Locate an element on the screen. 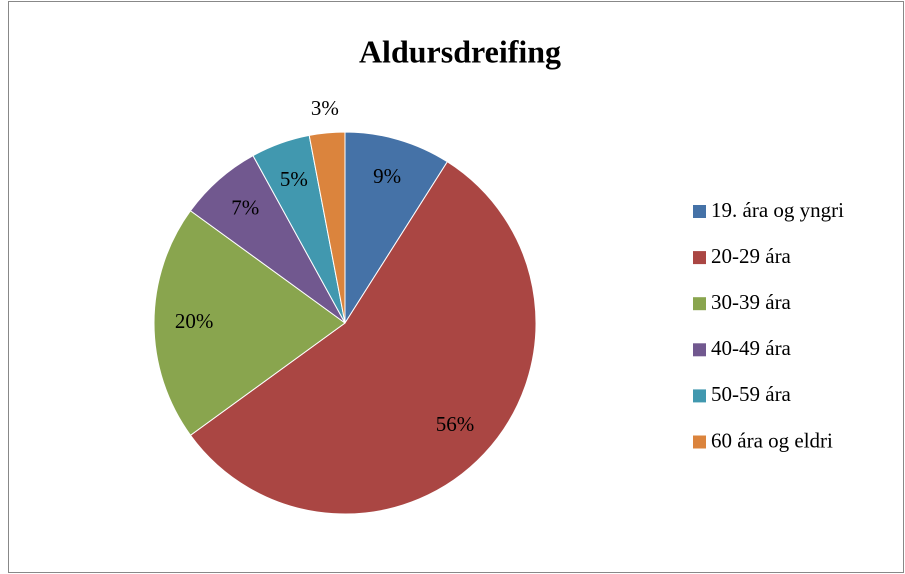 This screenshot has height=574, width=905. data-label: 7% is located at coordinates (245, 208).